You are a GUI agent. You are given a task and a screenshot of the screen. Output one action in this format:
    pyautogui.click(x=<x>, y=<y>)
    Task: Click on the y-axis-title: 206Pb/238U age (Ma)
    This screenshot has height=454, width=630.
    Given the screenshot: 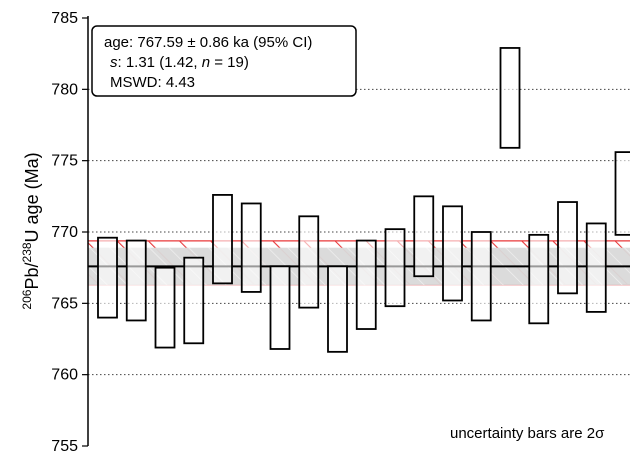 What is the action you would take?
    pyautogui.click(x=31, y=230)
    